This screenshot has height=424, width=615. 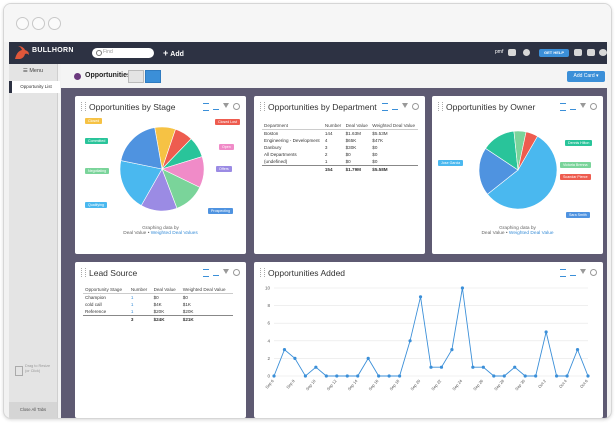 What do you see at coordinates (340, 162) in the screenshot?
I see `table-row: (undefined) 1 $0 $0` at bounding box center [340, 162].